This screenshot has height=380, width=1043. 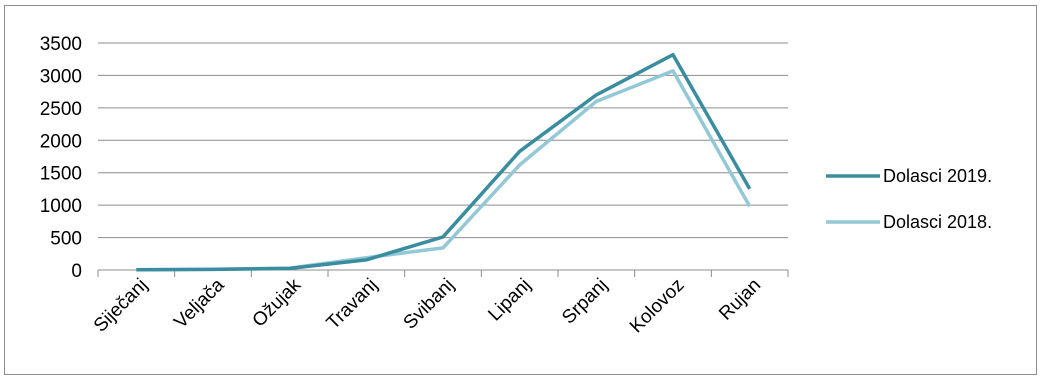 What do you see at coordinates (657, 306) in the screenshot?
I see `x-tick-label: Kolovoz` at bounding box center [657, 306].